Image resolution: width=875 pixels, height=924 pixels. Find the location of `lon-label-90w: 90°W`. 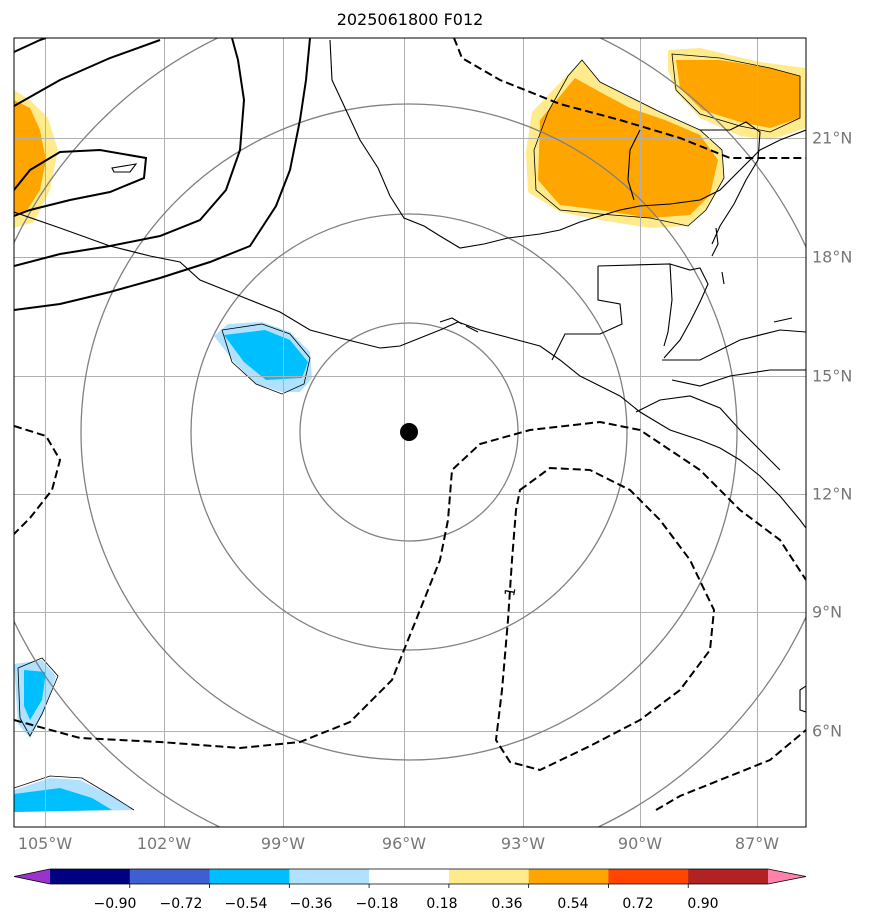

lon-label-90w: 90°W is located at coordinates (640, 843).